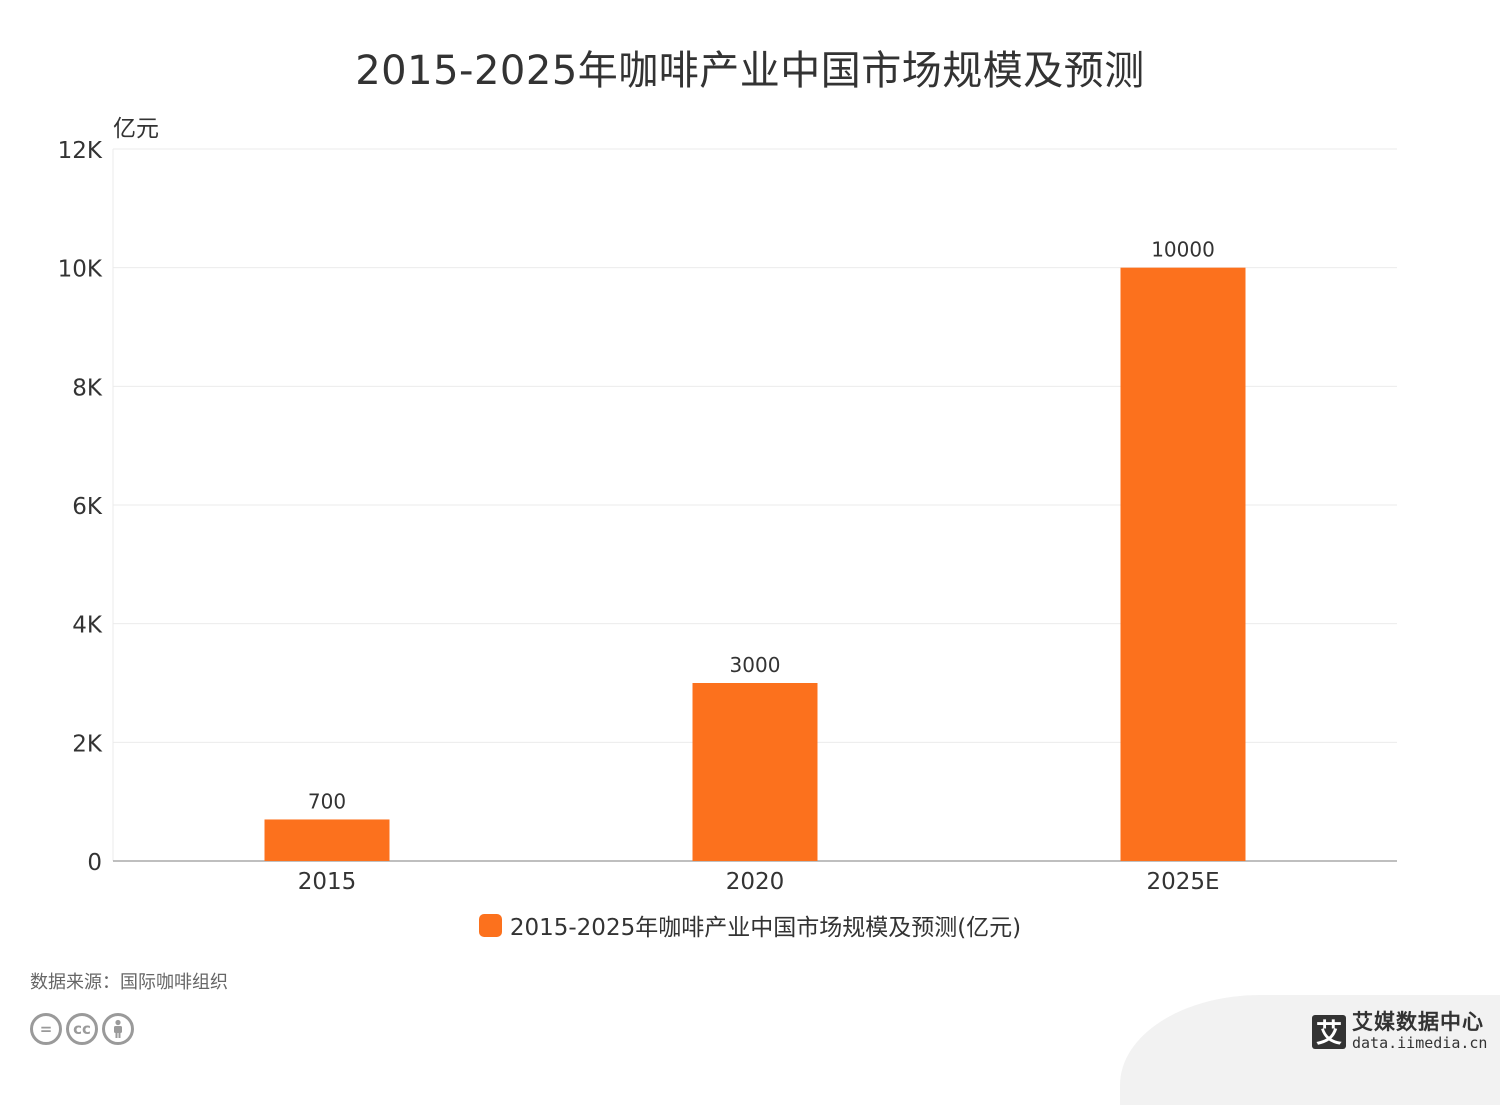 The image size is (1500, 1105). What do you see at coordinates (46, 1029) in the screenshot?
I see `cc-equal-icon: =` at bounding box center [46, 1029].